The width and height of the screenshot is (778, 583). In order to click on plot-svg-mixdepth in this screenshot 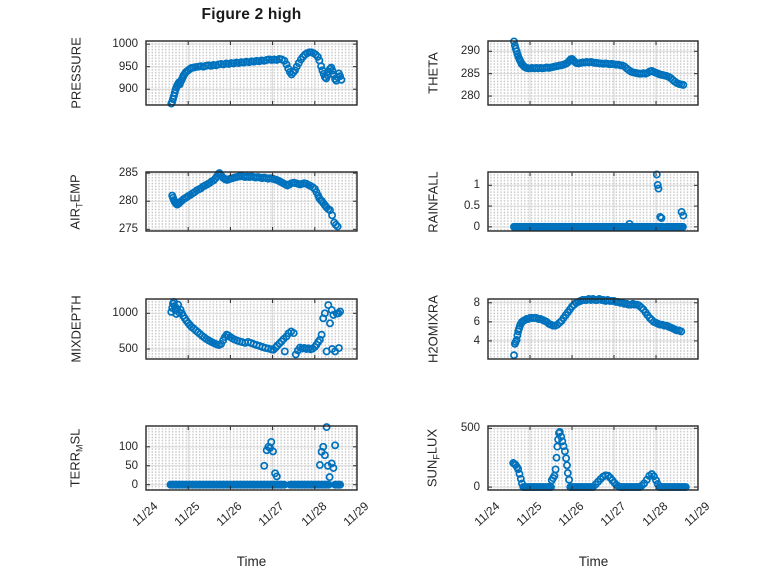, I will do `click(251, 328)`.